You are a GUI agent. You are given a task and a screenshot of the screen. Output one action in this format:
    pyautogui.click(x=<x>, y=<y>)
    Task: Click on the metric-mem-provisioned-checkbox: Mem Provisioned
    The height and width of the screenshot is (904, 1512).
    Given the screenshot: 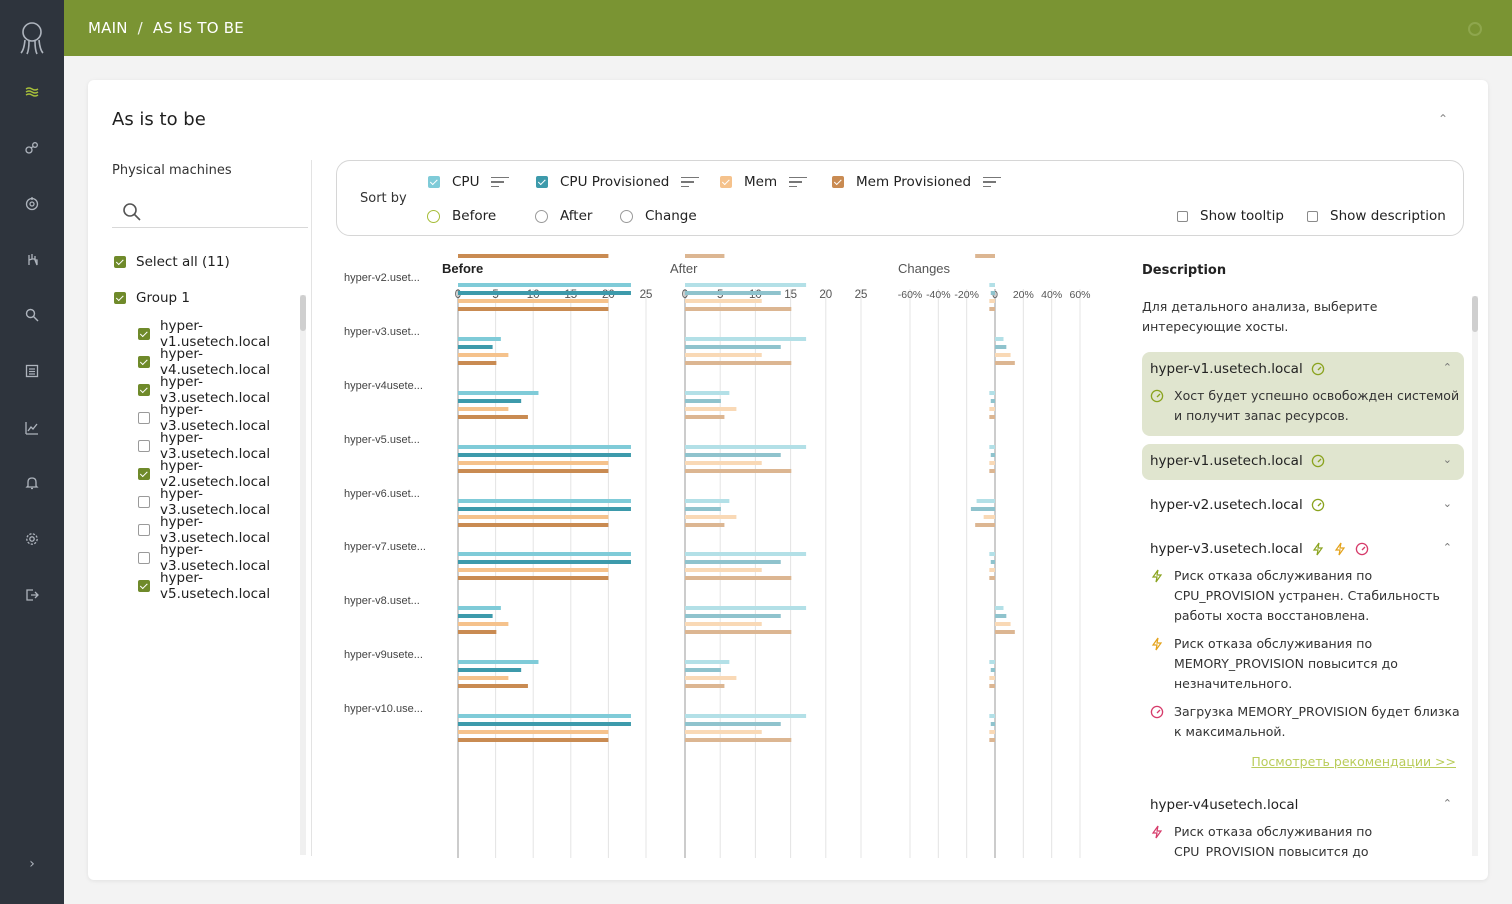 What is the action you would take?
    pyautogui.click(x=917, y=182)
    